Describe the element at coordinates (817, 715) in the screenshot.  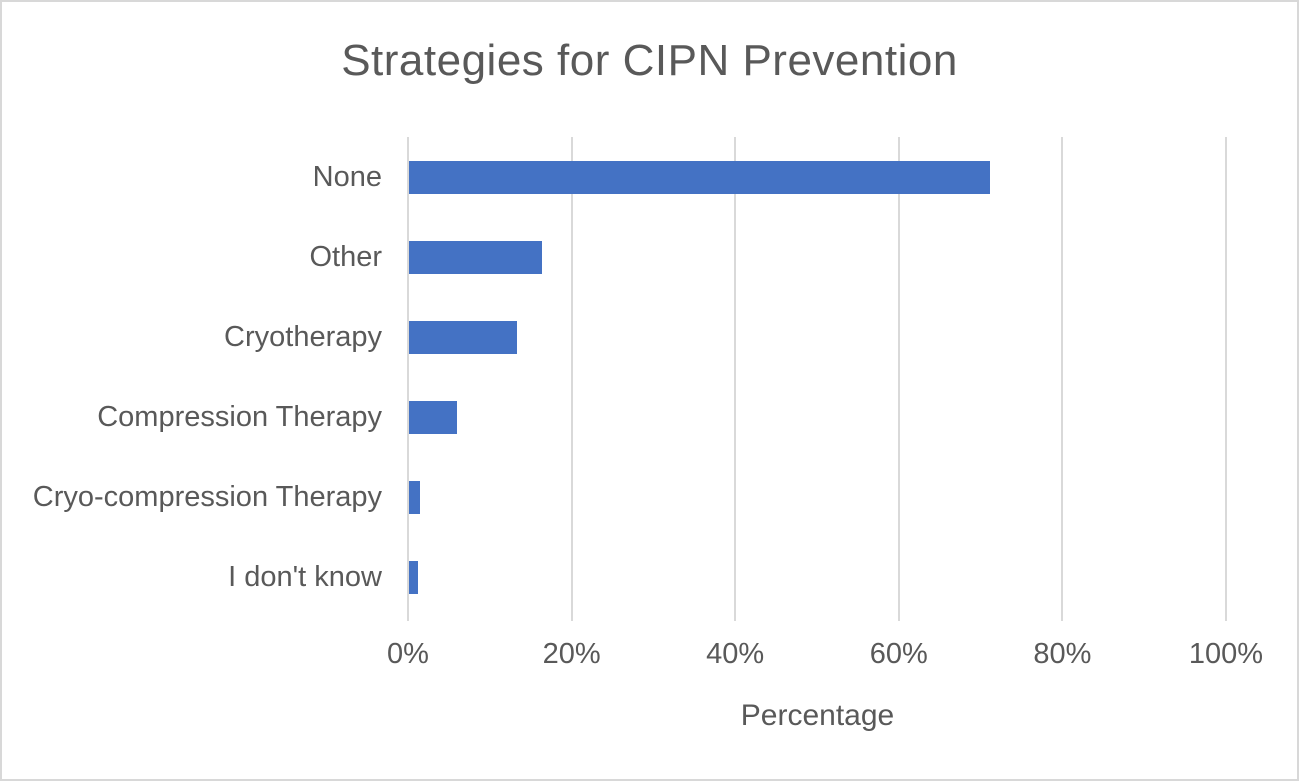
I see `x-axis-title: Percentage` at that location.